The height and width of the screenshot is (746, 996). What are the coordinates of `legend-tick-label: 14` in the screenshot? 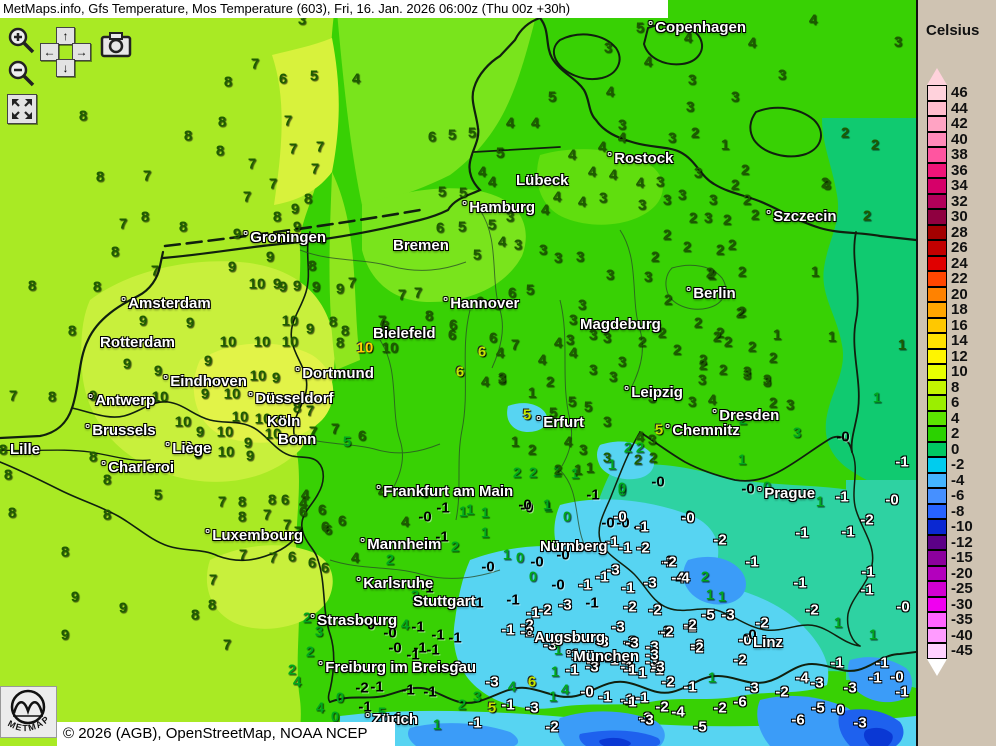 It's located at (959, 340).